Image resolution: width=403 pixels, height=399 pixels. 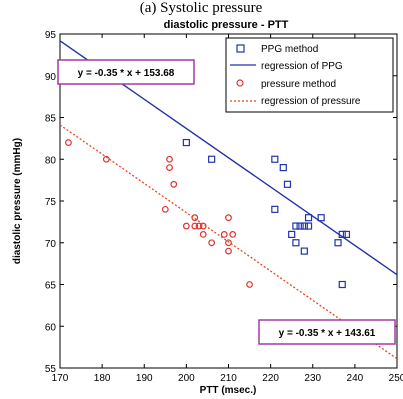 What do you see at coordinates (51, 160) in the screenshot?
I see `y-tick-label: 80` at bounding box center [51, 160].